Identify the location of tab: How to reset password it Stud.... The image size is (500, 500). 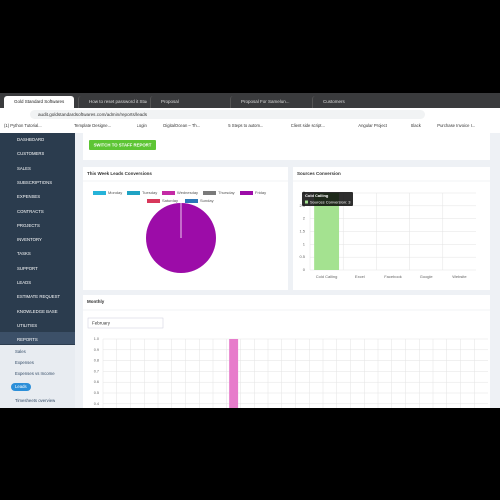
(112, 102).